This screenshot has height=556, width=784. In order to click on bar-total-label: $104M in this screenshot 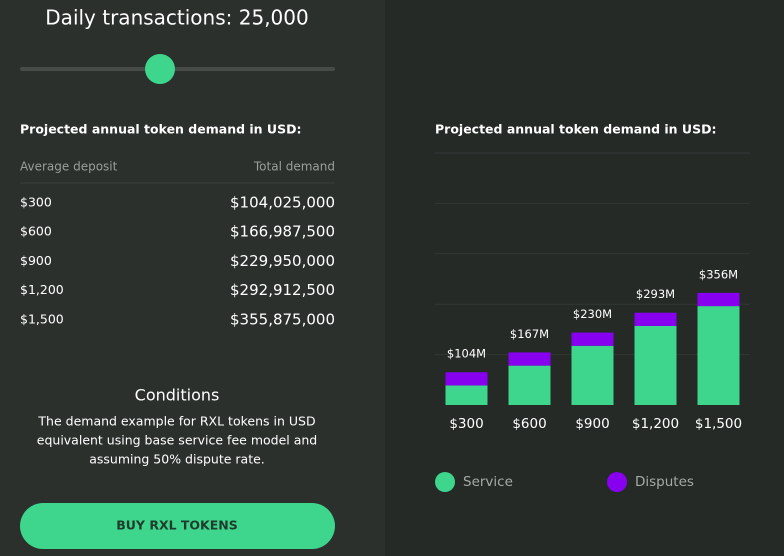, I will do `click(466, 354)`.